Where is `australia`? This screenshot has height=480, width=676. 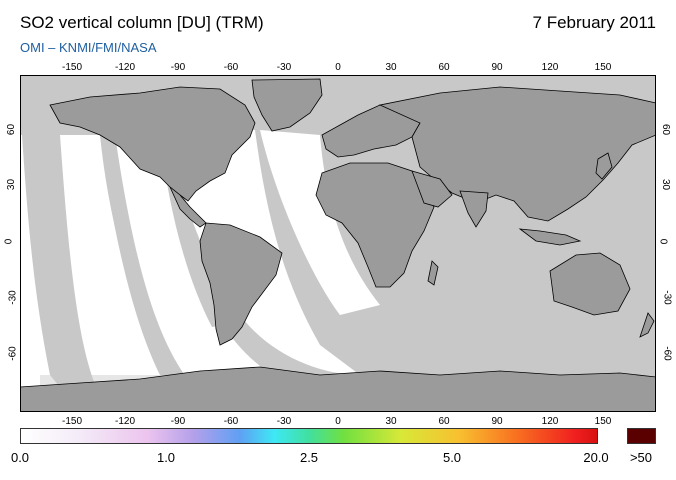 australia is located at coordinates (590, 284).